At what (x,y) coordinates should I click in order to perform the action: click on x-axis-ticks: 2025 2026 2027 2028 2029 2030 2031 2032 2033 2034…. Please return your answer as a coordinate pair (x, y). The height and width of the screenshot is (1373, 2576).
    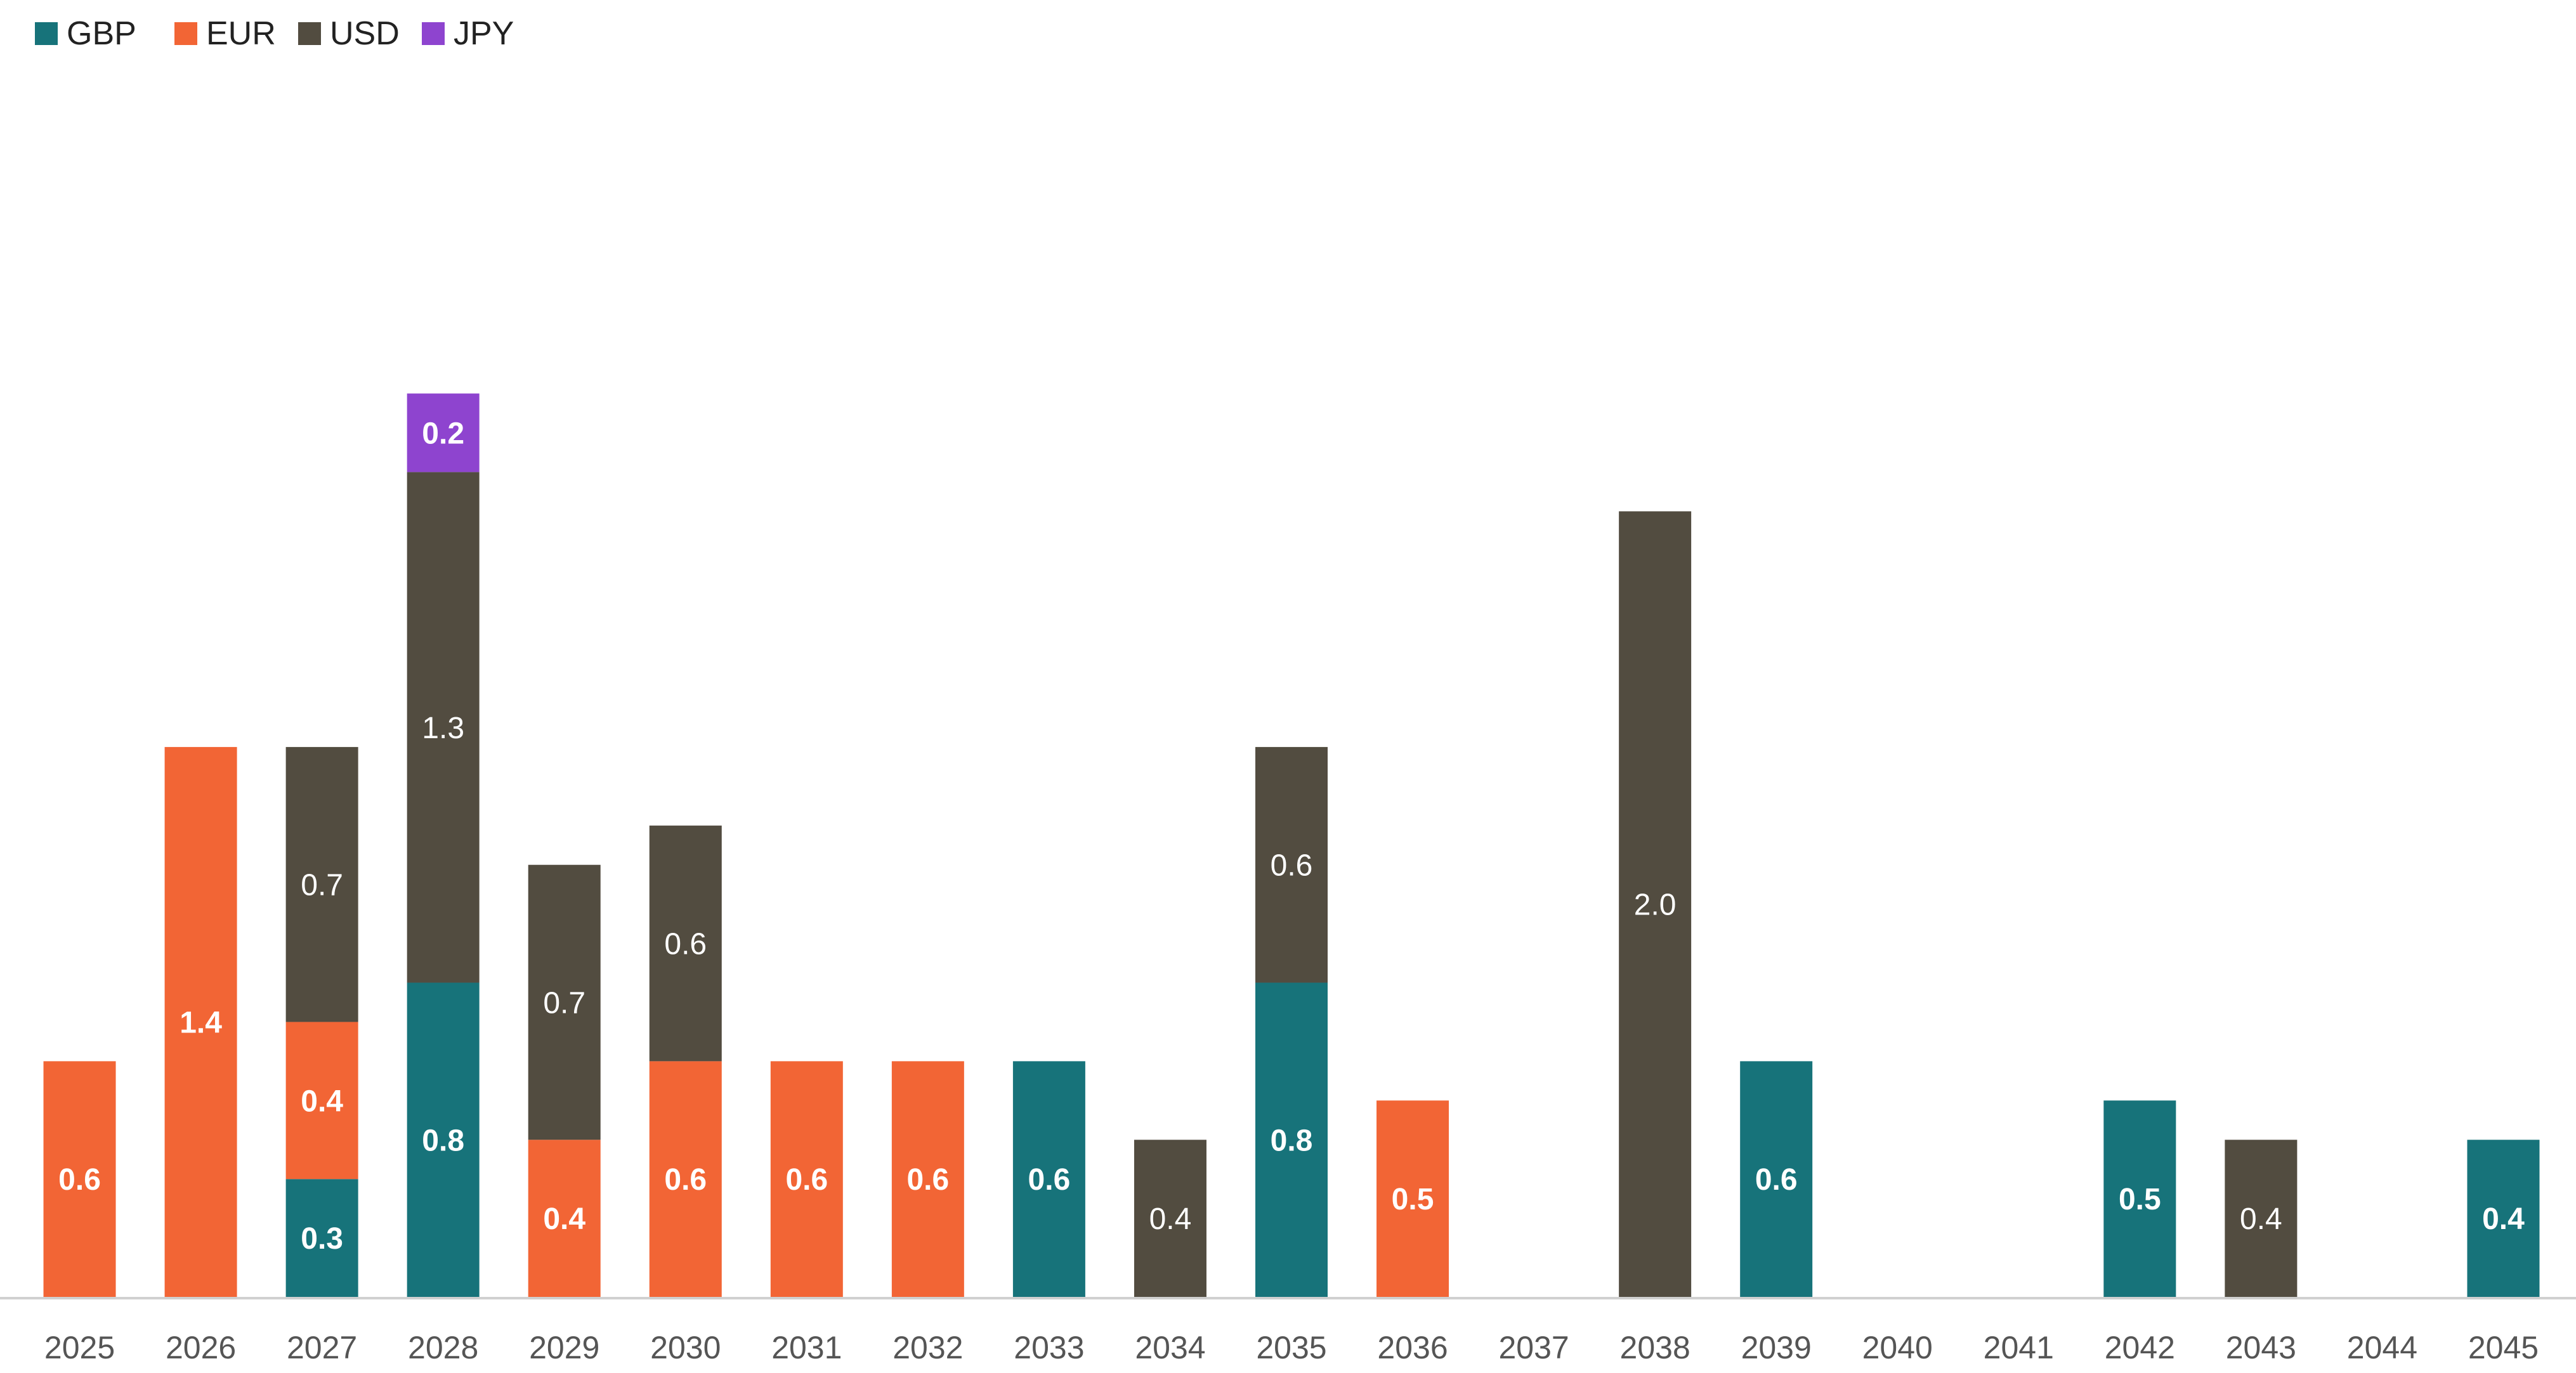
    Looking at the image, I should click on (1291, 1348).